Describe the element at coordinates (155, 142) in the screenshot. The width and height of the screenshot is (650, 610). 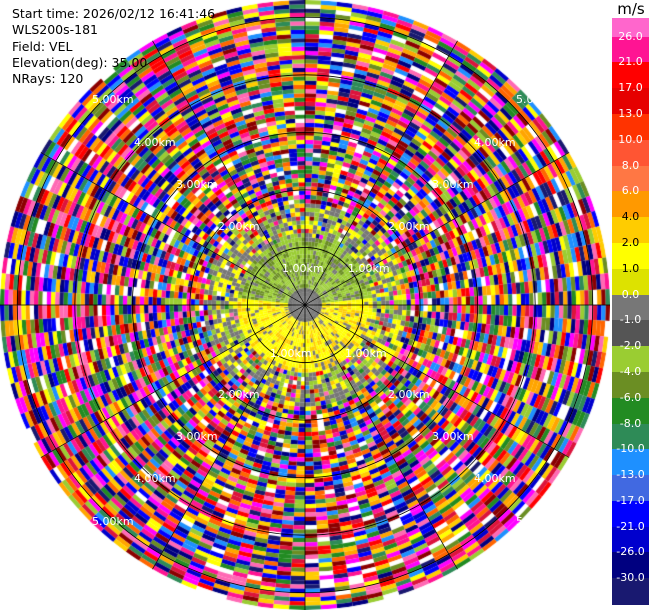
I see `range-label-4km-topleft: 4.00km` at that location.